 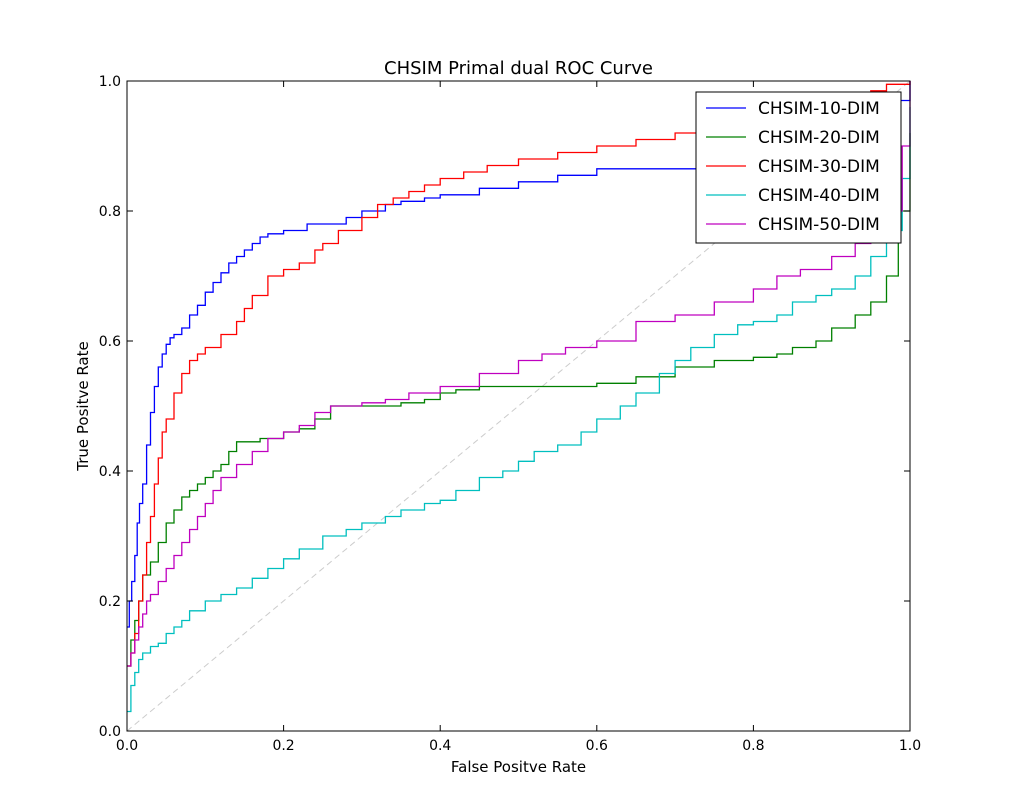 What do you see at coordinates (819, 167) in the screenshot?
I see `legend-label: CHSIM-30-DIM` at bounding box center [819, 167].